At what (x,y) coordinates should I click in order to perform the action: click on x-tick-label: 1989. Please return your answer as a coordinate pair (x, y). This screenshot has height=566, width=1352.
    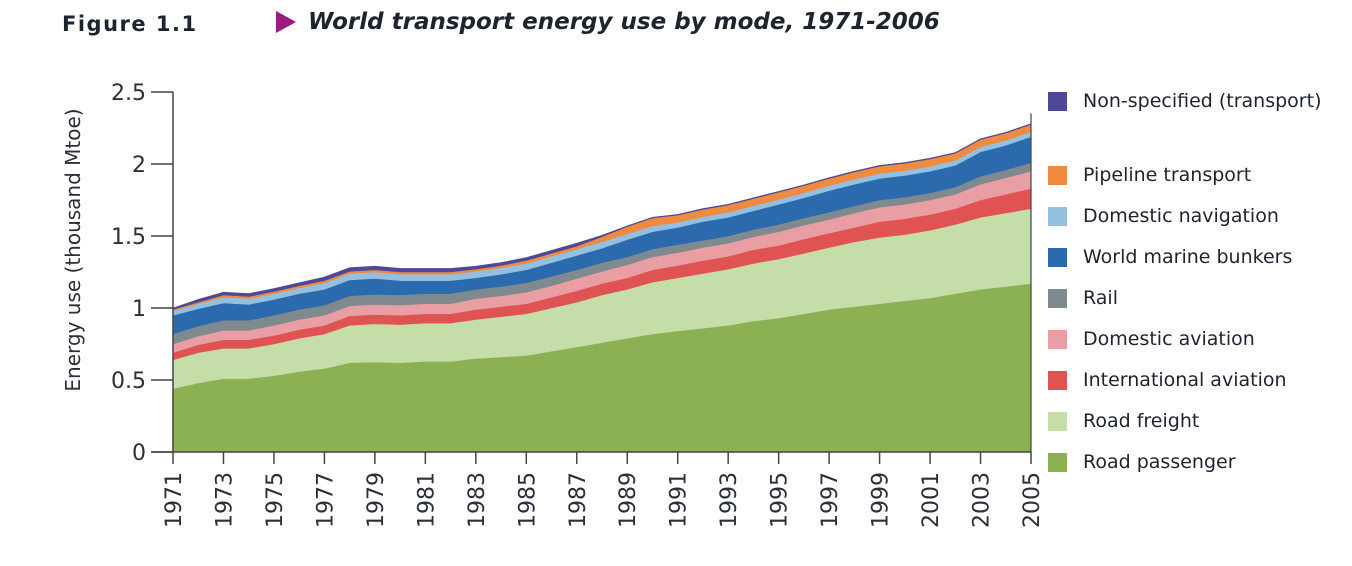
    Looking at the image, I should click on (628, 500).